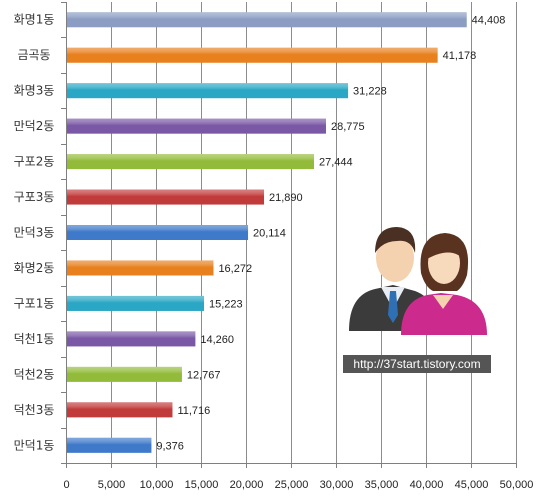  I want to click on x-tick-label: 45,000, so click(472, 485).